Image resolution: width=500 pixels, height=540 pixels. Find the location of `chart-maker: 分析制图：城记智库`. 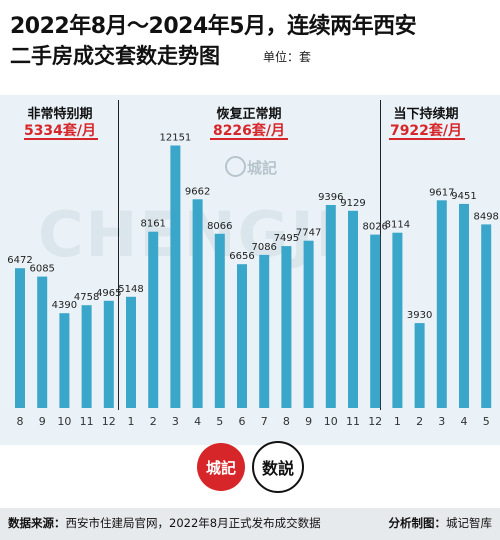

chart-maker: 分析制图：城记智库 is located at coordinates (441, 523).